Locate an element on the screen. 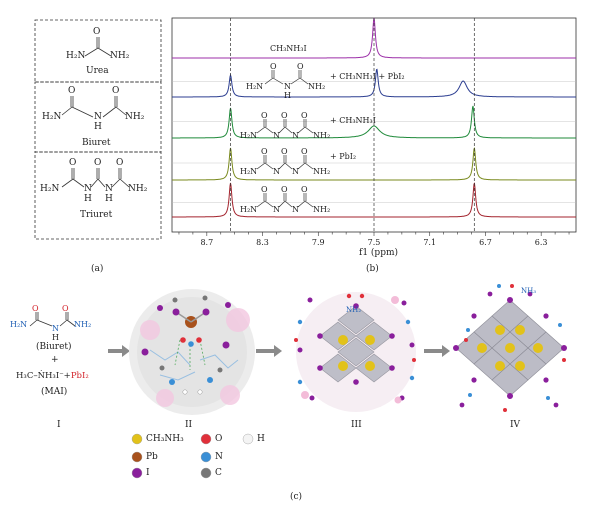 Image resolution: width=596 pixels, height=508 pixels. c-biuret-n: N is located at coordinates (55, 328).